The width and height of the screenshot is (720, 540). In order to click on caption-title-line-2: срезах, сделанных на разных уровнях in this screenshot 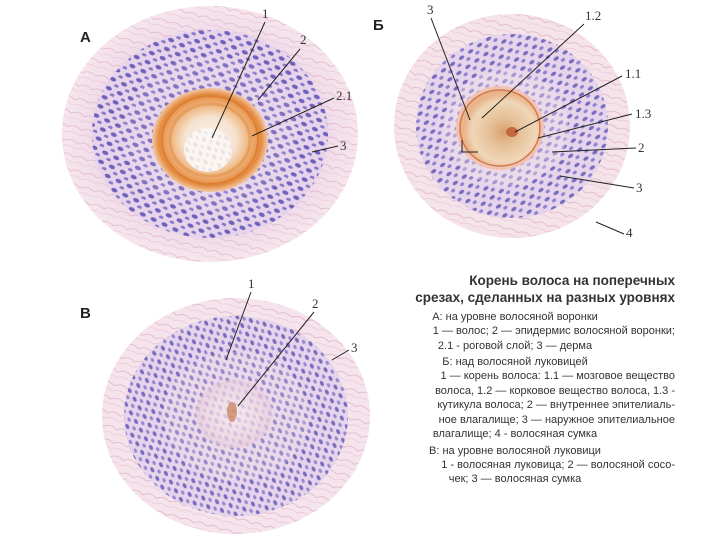, I will do `click(545, 297)`.